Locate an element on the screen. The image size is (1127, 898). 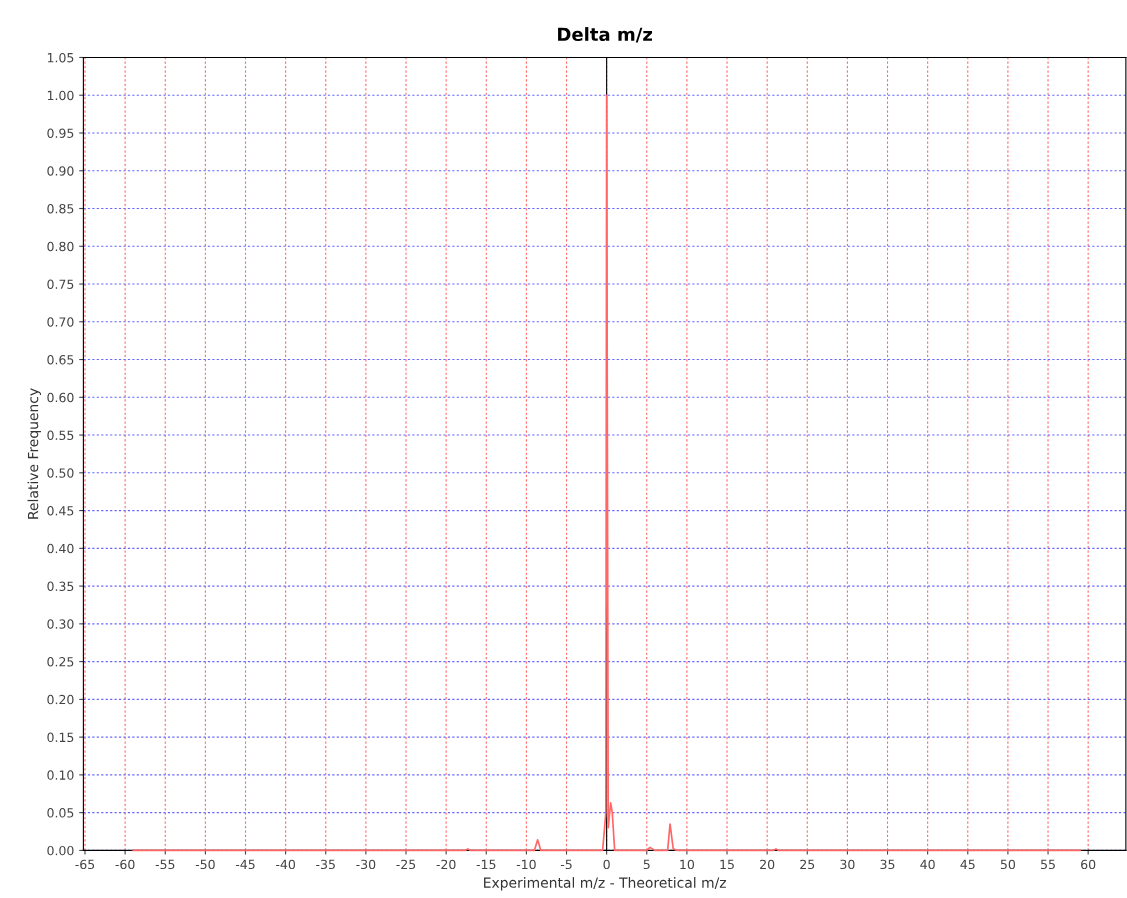
x-tick-label: -35 is located at coordinates (325, 864).